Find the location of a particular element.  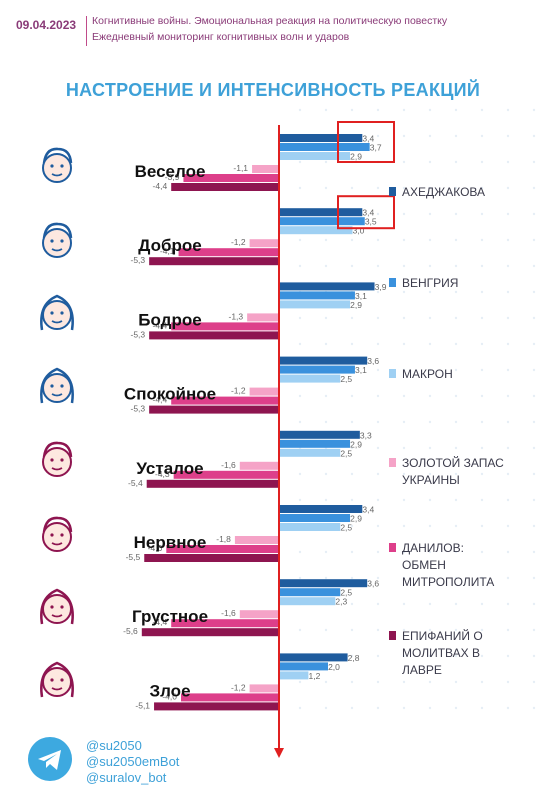

boy-face-icon is located at coordinates (57, 241).